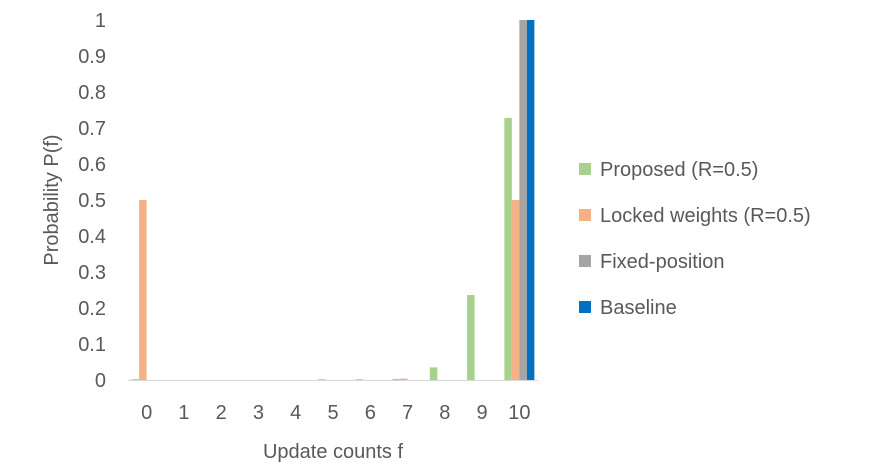 The height and width of the screenshot is (469, 871). I want to click on legend-label: Baseline, so click(638, 308).